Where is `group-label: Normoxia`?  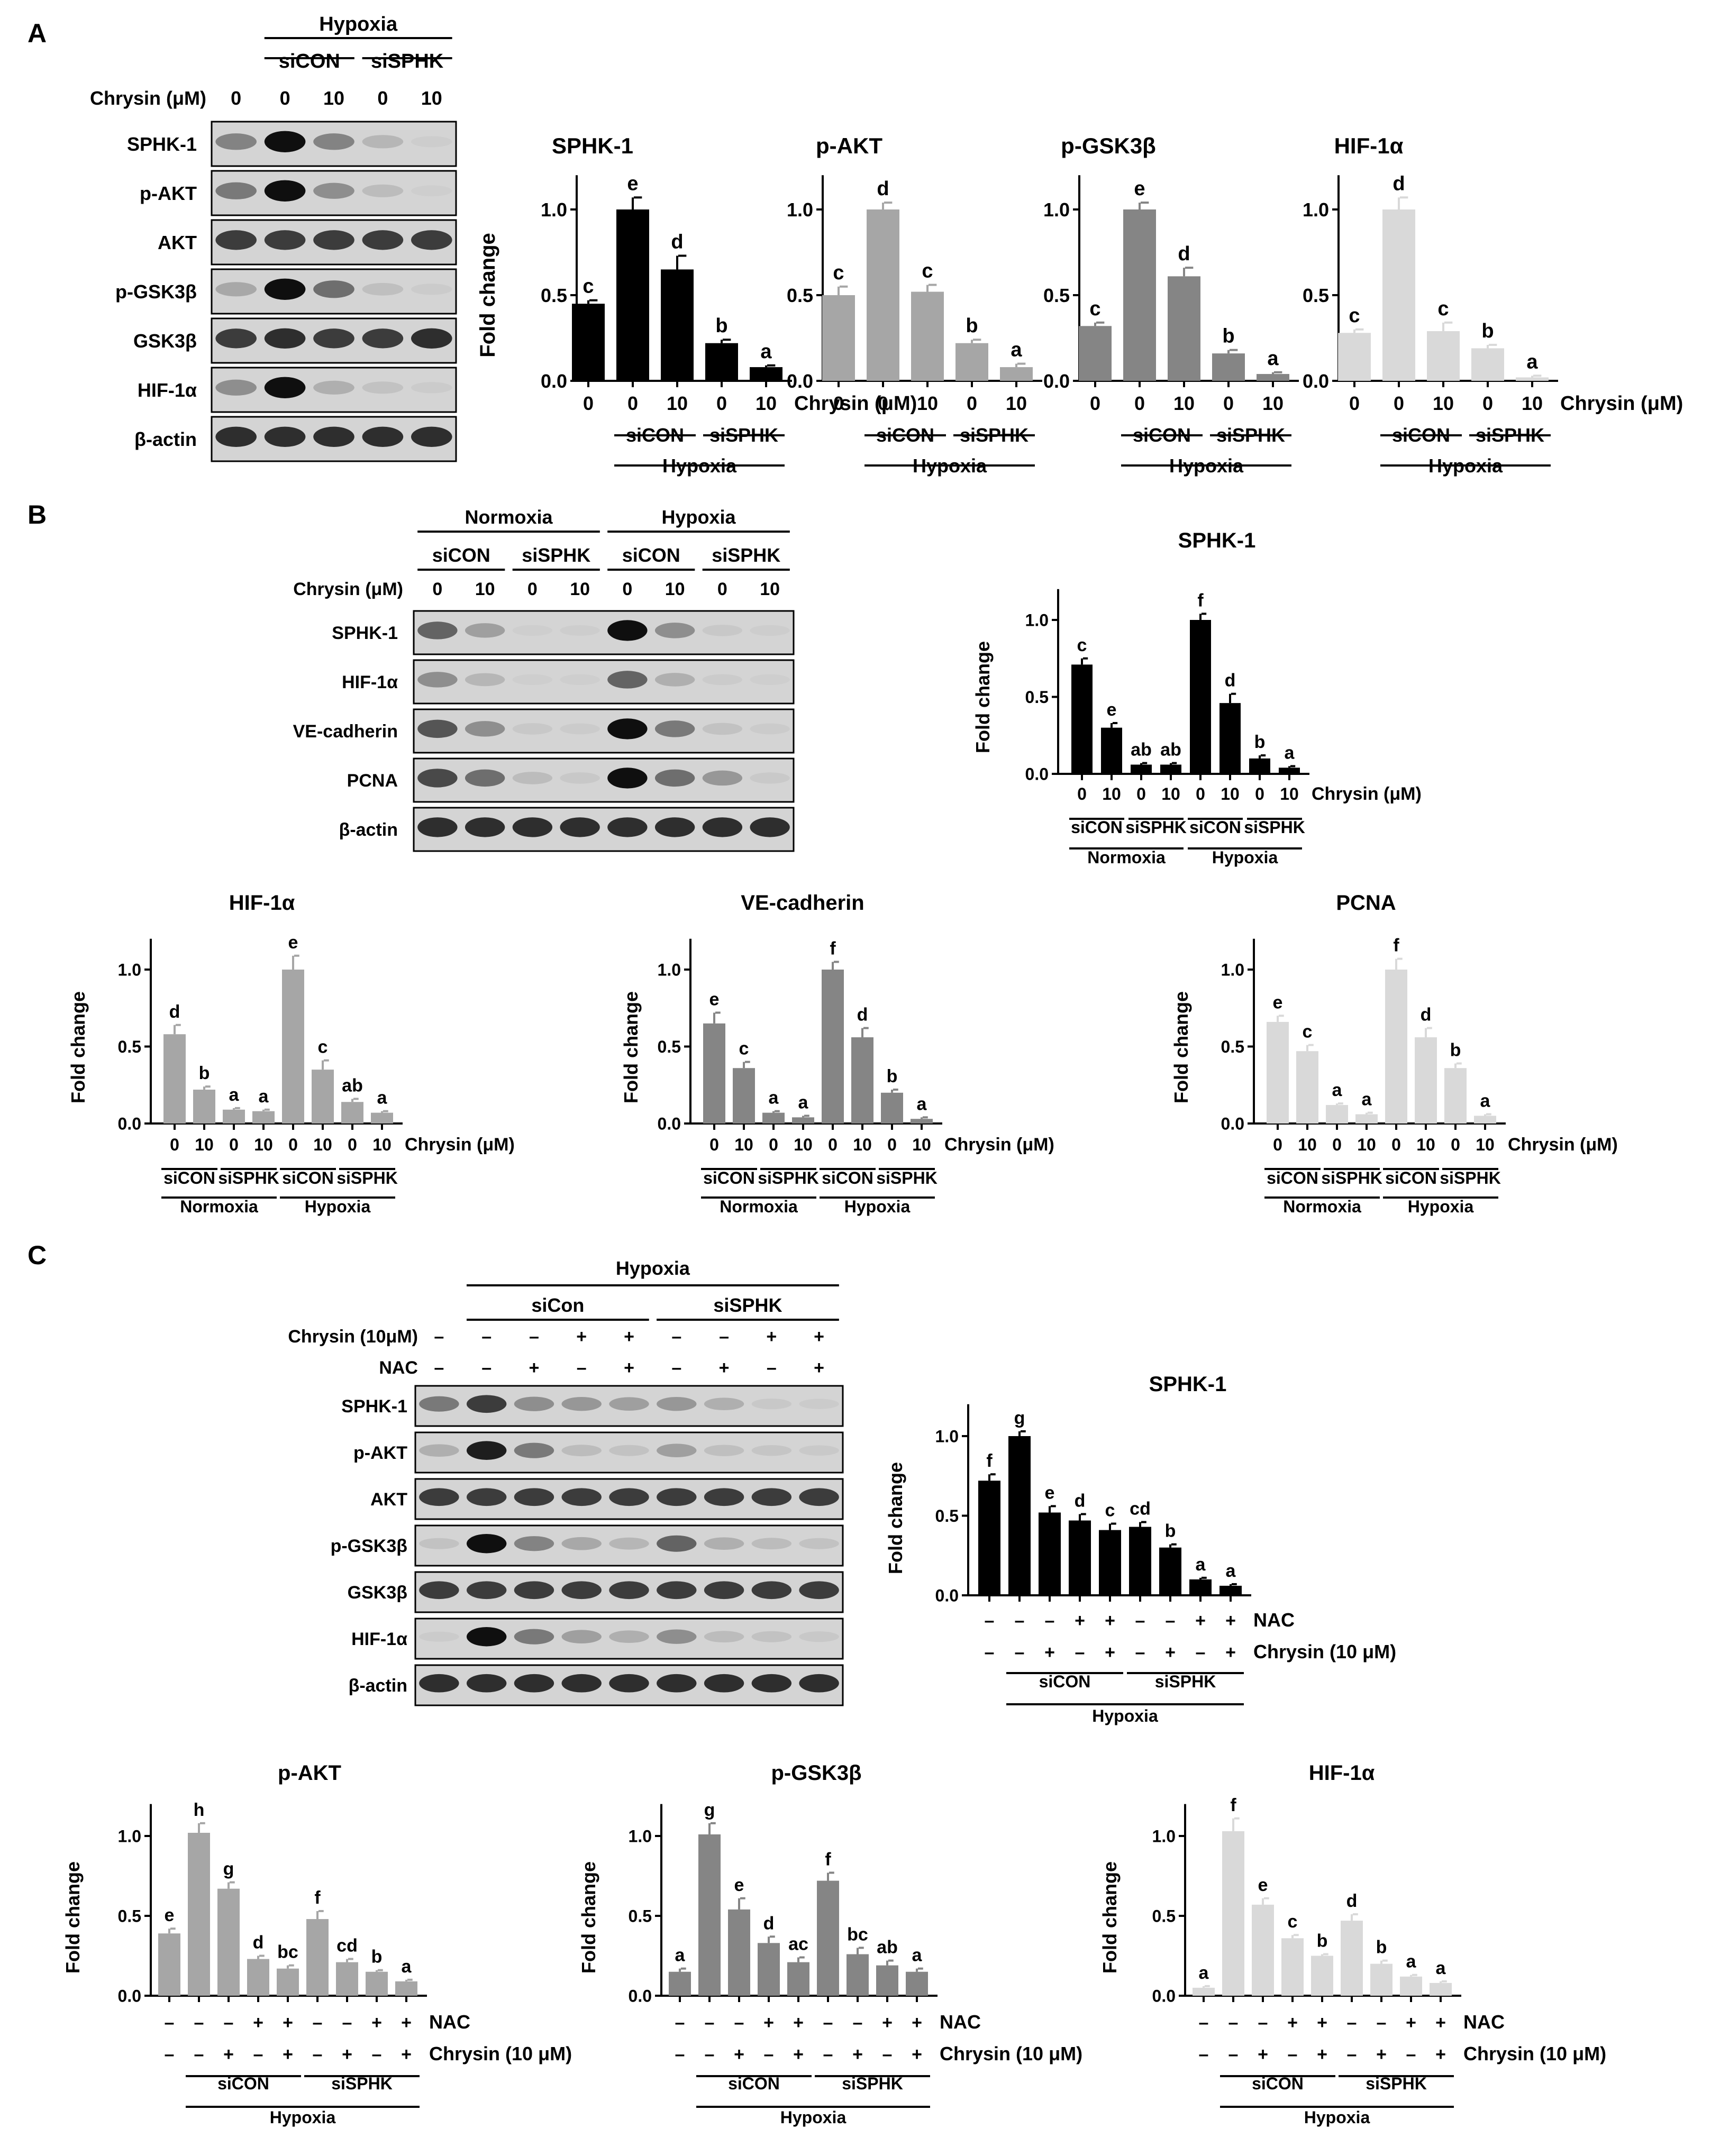
group-label: Normoxia is located at coordinates (219, 1206).